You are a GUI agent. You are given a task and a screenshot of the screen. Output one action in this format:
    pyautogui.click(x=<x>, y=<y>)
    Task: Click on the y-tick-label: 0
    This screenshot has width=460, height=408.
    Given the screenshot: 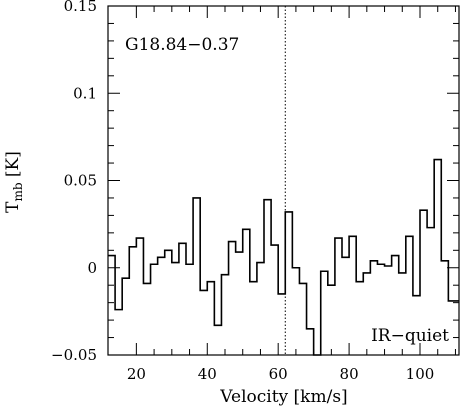 What is the action you would take?
    pyautogui.click(x=92, y=268)
    